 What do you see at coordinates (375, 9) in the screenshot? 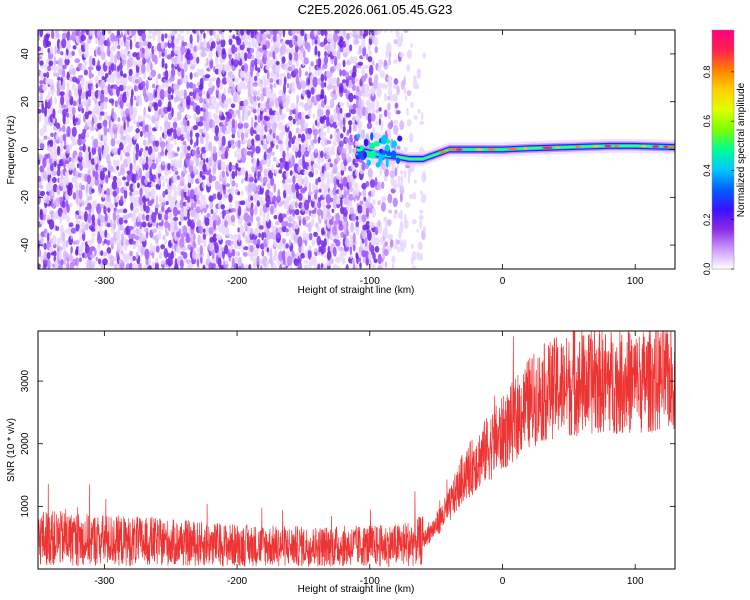
I see `chart-title: C2E5.2026.061.05.45.G23` at bounding box center [375, 9].